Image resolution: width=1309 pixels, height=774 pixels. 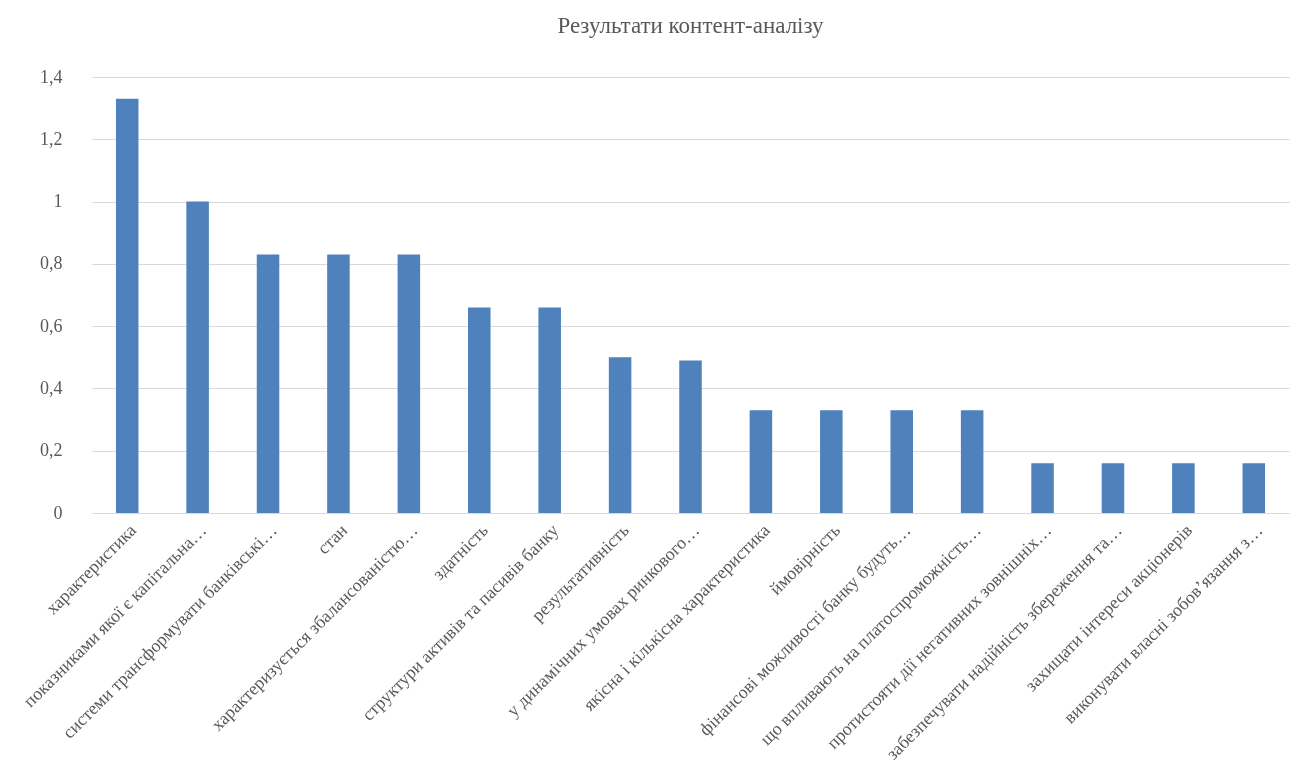 What do you see at coordinates (51, 138) in the screenshot?
I see `y-tick-label: 1,2` at bounding box center [51, 138].